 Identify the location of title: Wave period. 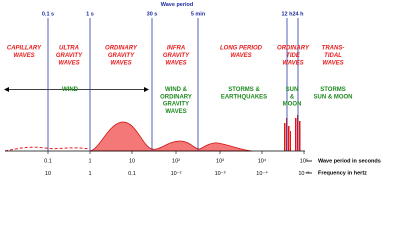
(177, 5).